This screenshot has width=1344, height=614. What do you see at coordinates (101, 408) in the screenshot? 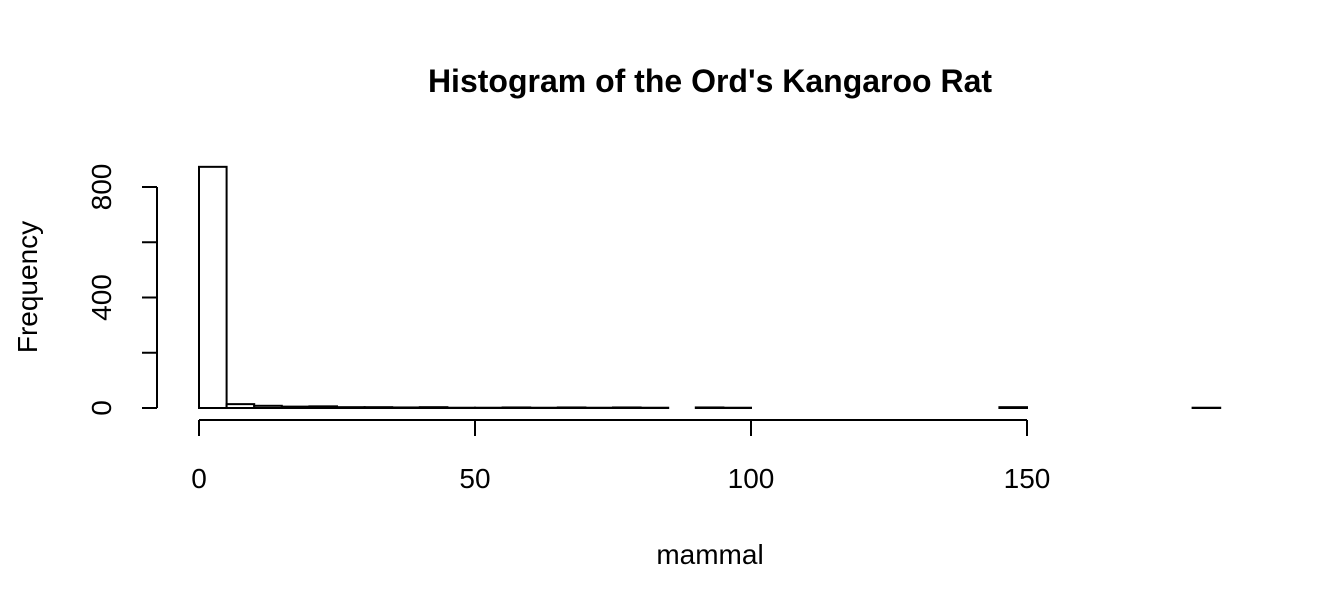
I see `y-tick-label: 0` at bounding box center [101, 408].